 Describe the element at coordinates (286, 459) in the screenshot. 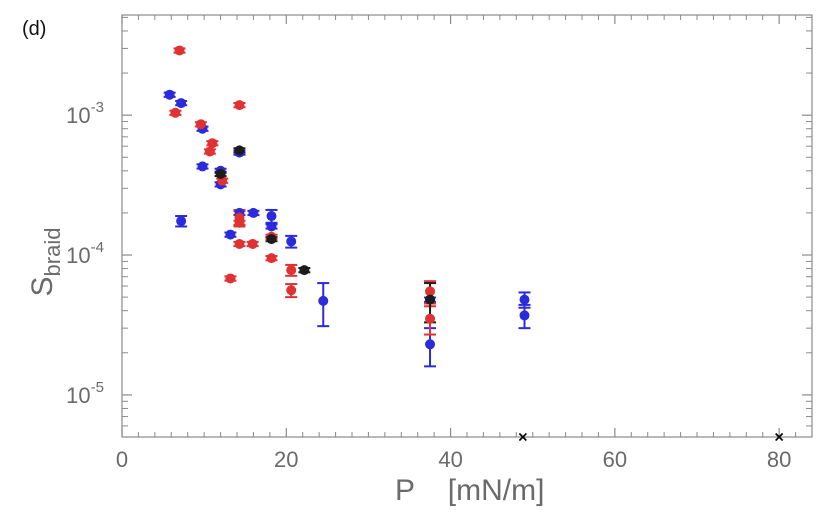

I see `x-tick-label: 20` at that location.